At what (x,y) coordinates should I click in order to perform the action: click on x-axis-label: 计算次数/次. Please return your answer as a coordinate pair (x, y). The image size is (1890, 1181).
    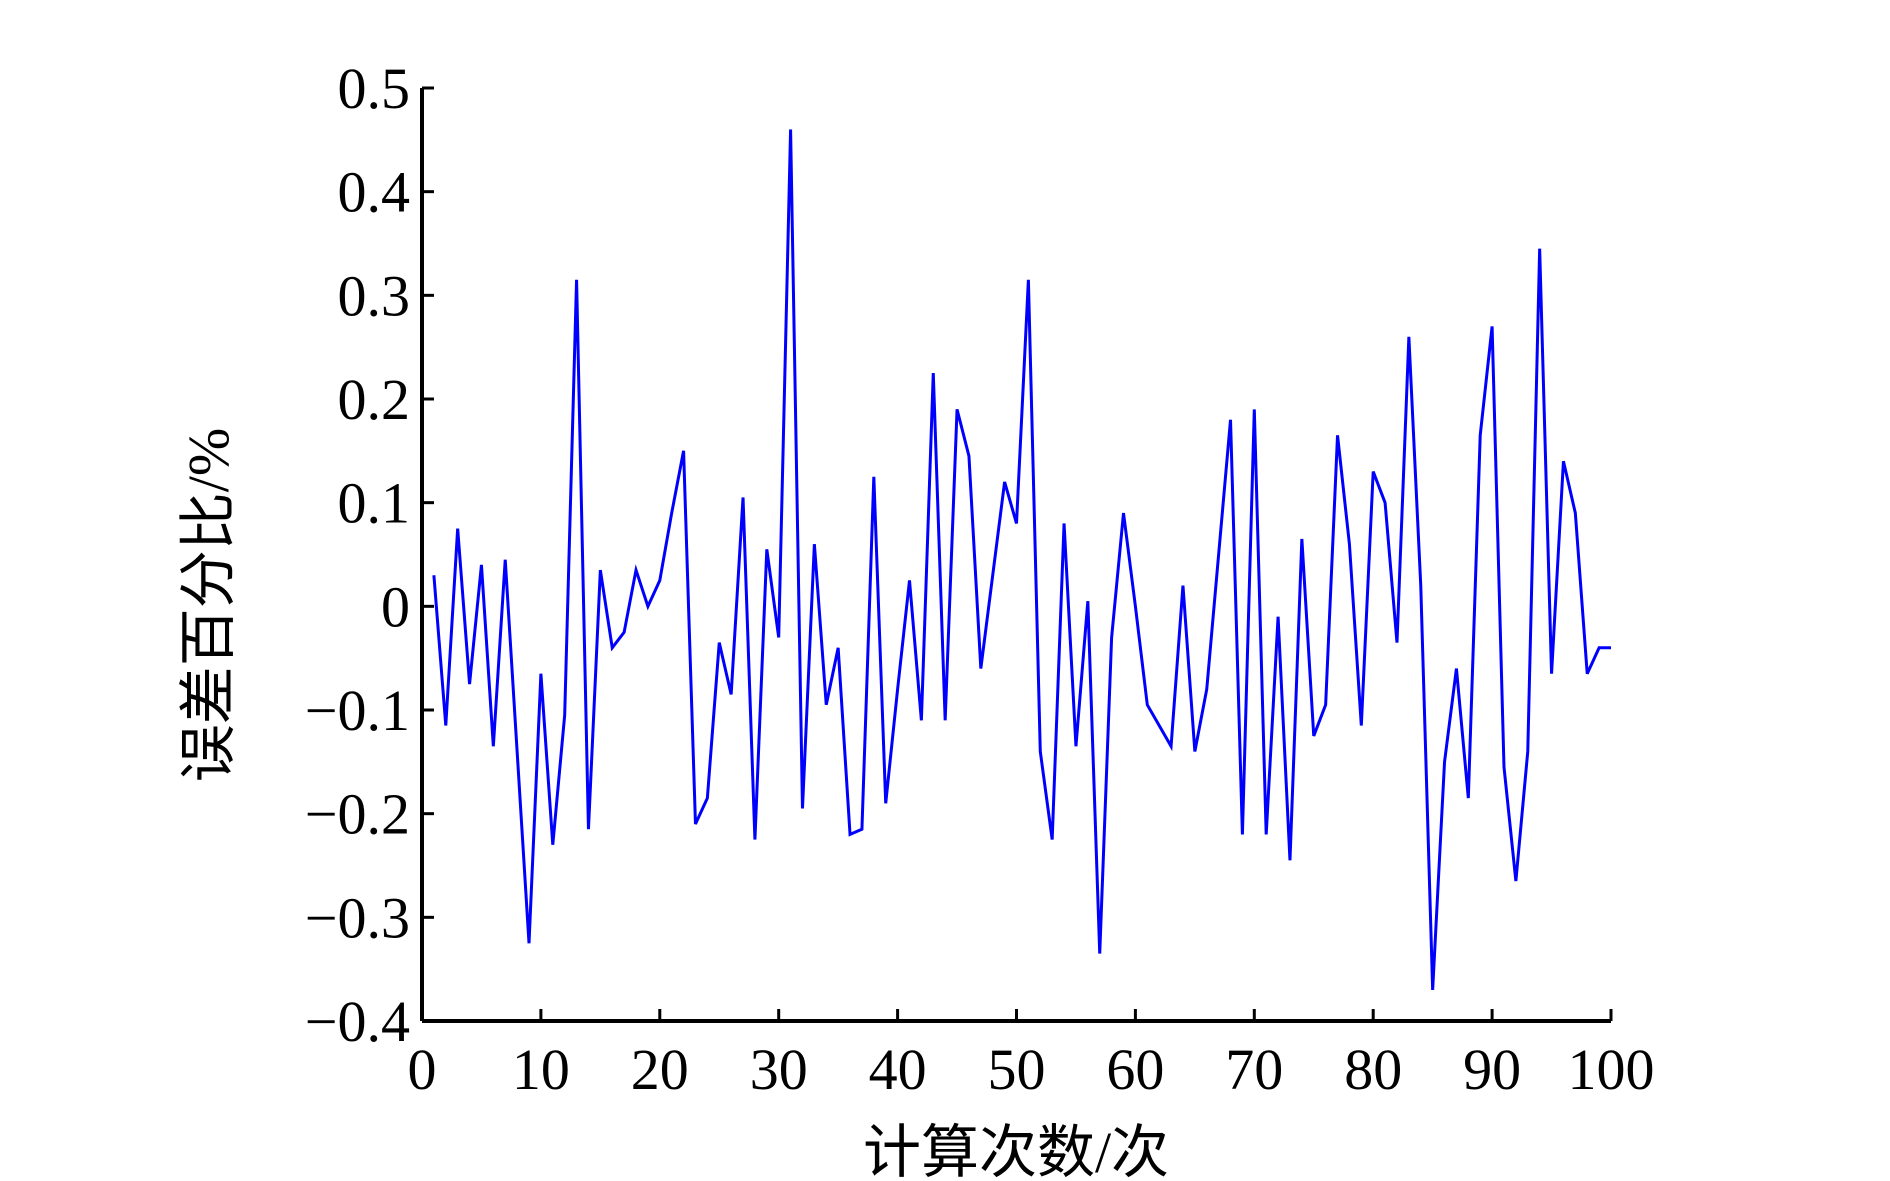
    Looking at the image, I should click on (1016, 1150).